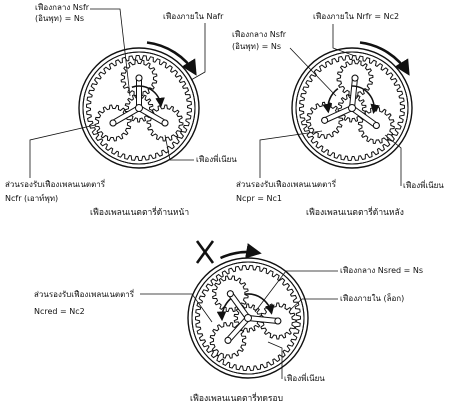 The image size is (470, 410). What do you see at coordinates (179, 147) in the screenshot?
I see `front-planet-leader` at bounding box center [179, 147].